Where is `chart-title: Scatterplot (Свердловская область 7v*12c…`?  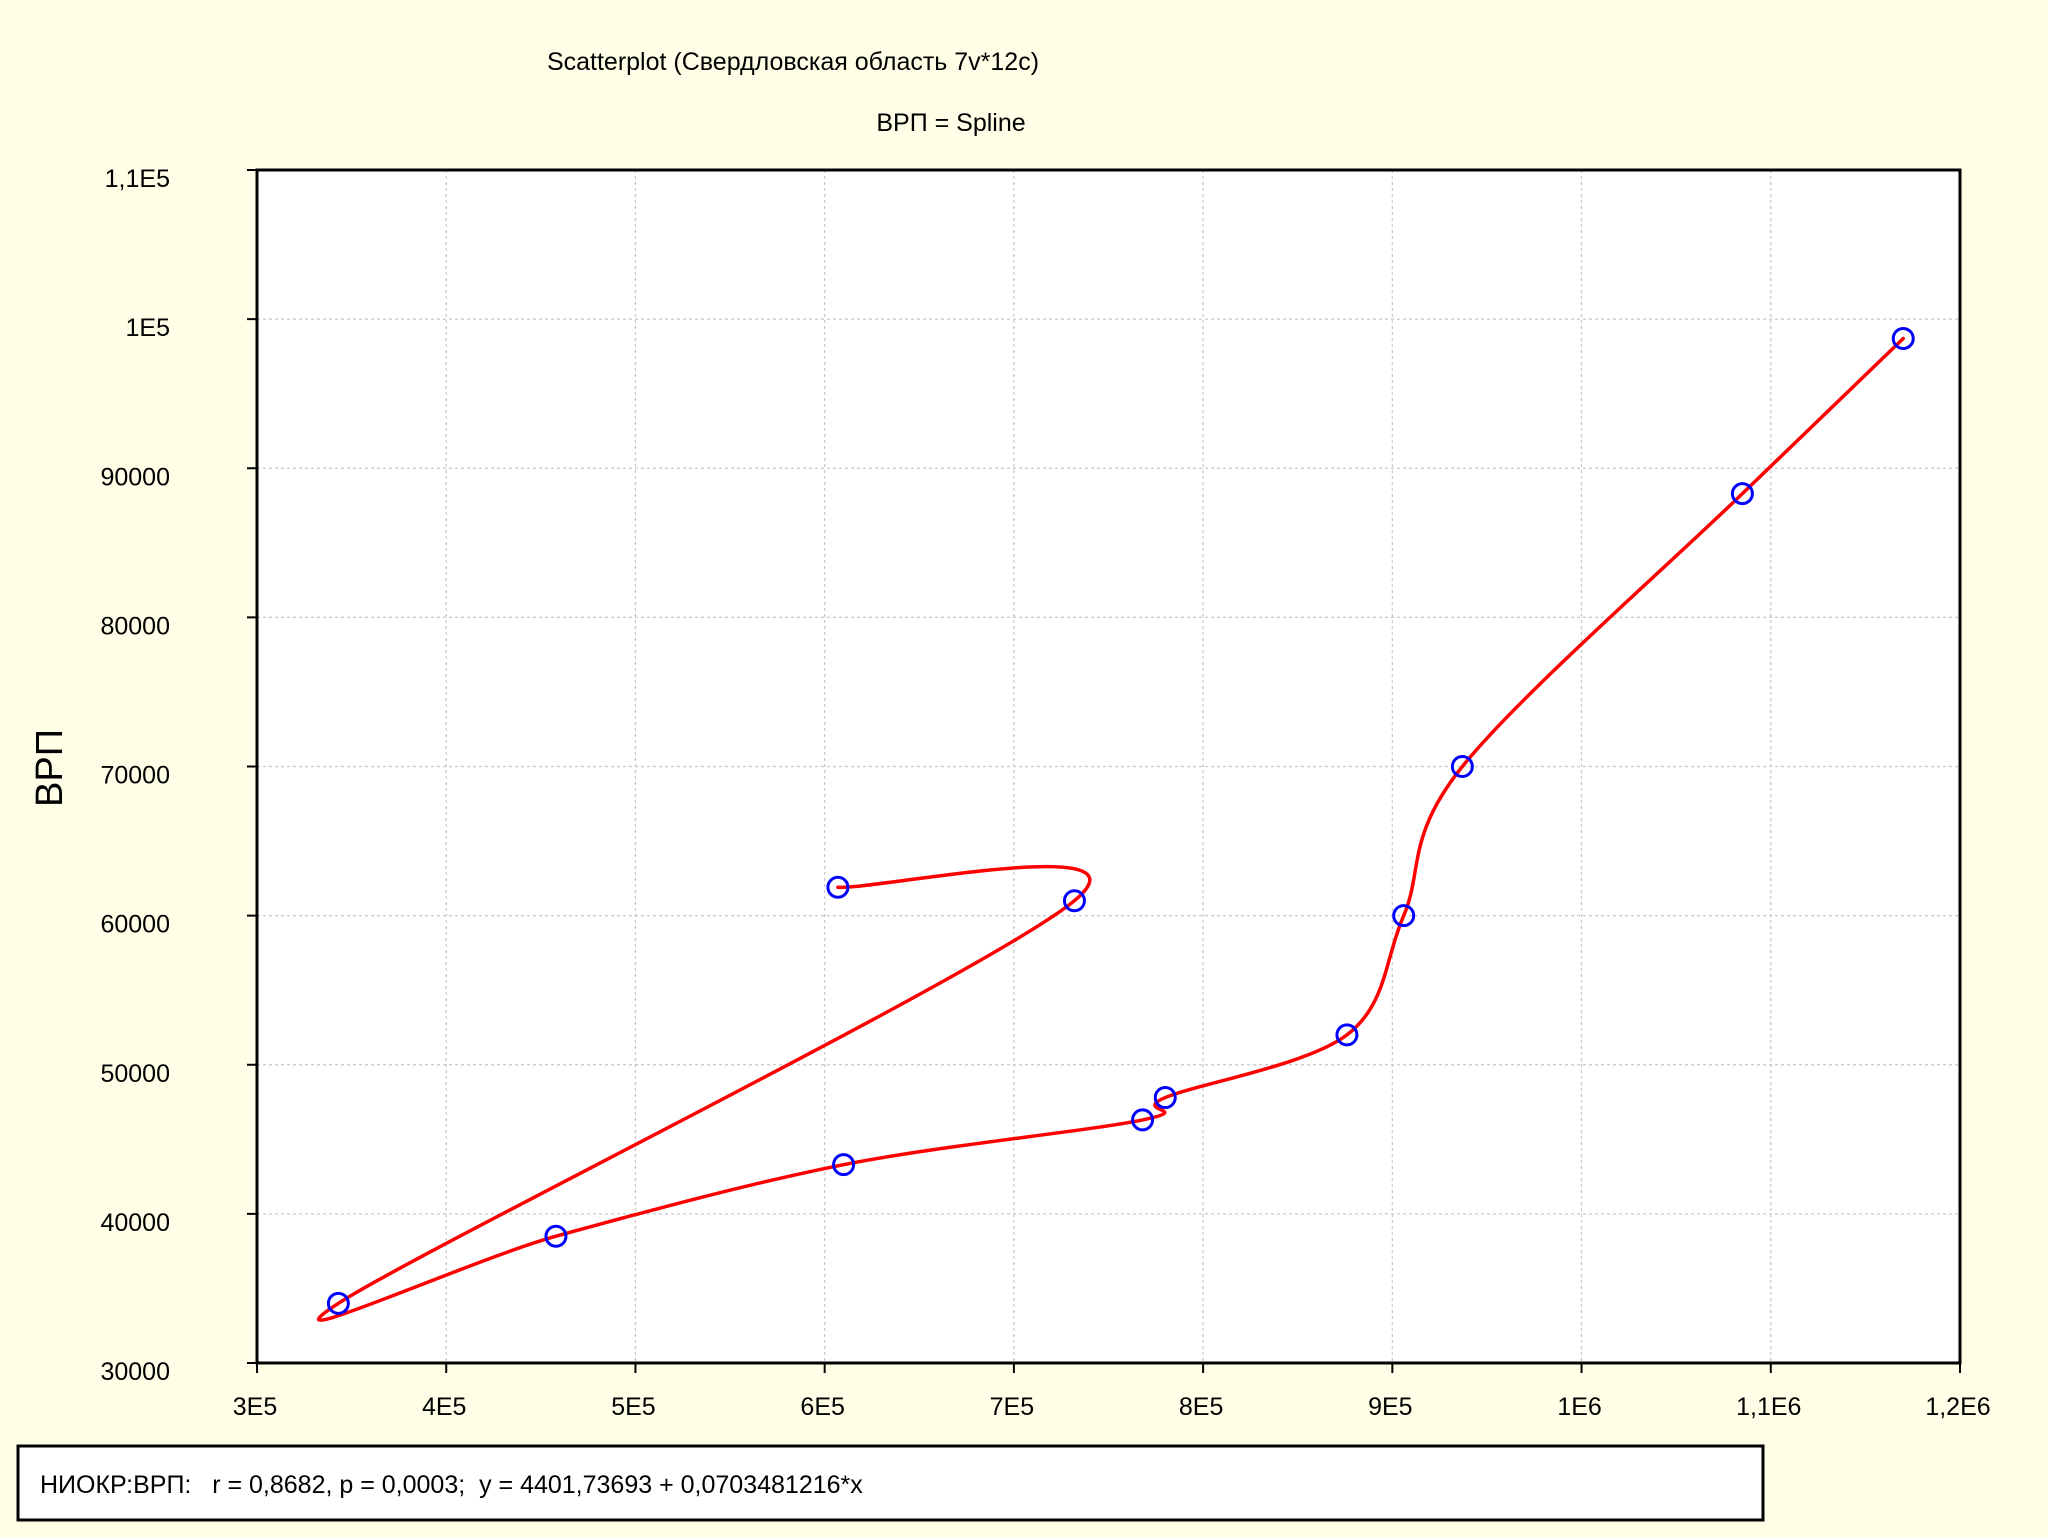 chart-title: Scatterplot (Свердловская область 7v*12c… is located at coordinates (793, 62).